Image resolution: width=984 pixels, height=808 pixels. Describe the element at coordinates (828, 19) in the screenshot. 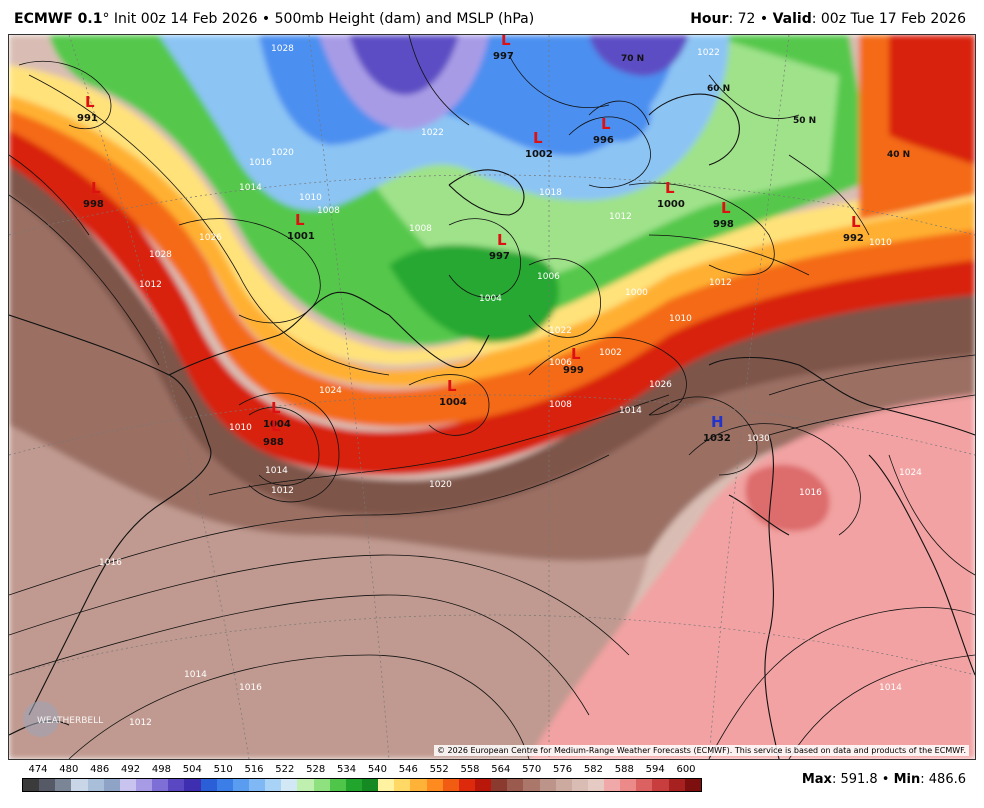

I see `valid-time: Hour: 72 • Valid: 00z Tue 17 Feb 2026` at that location.